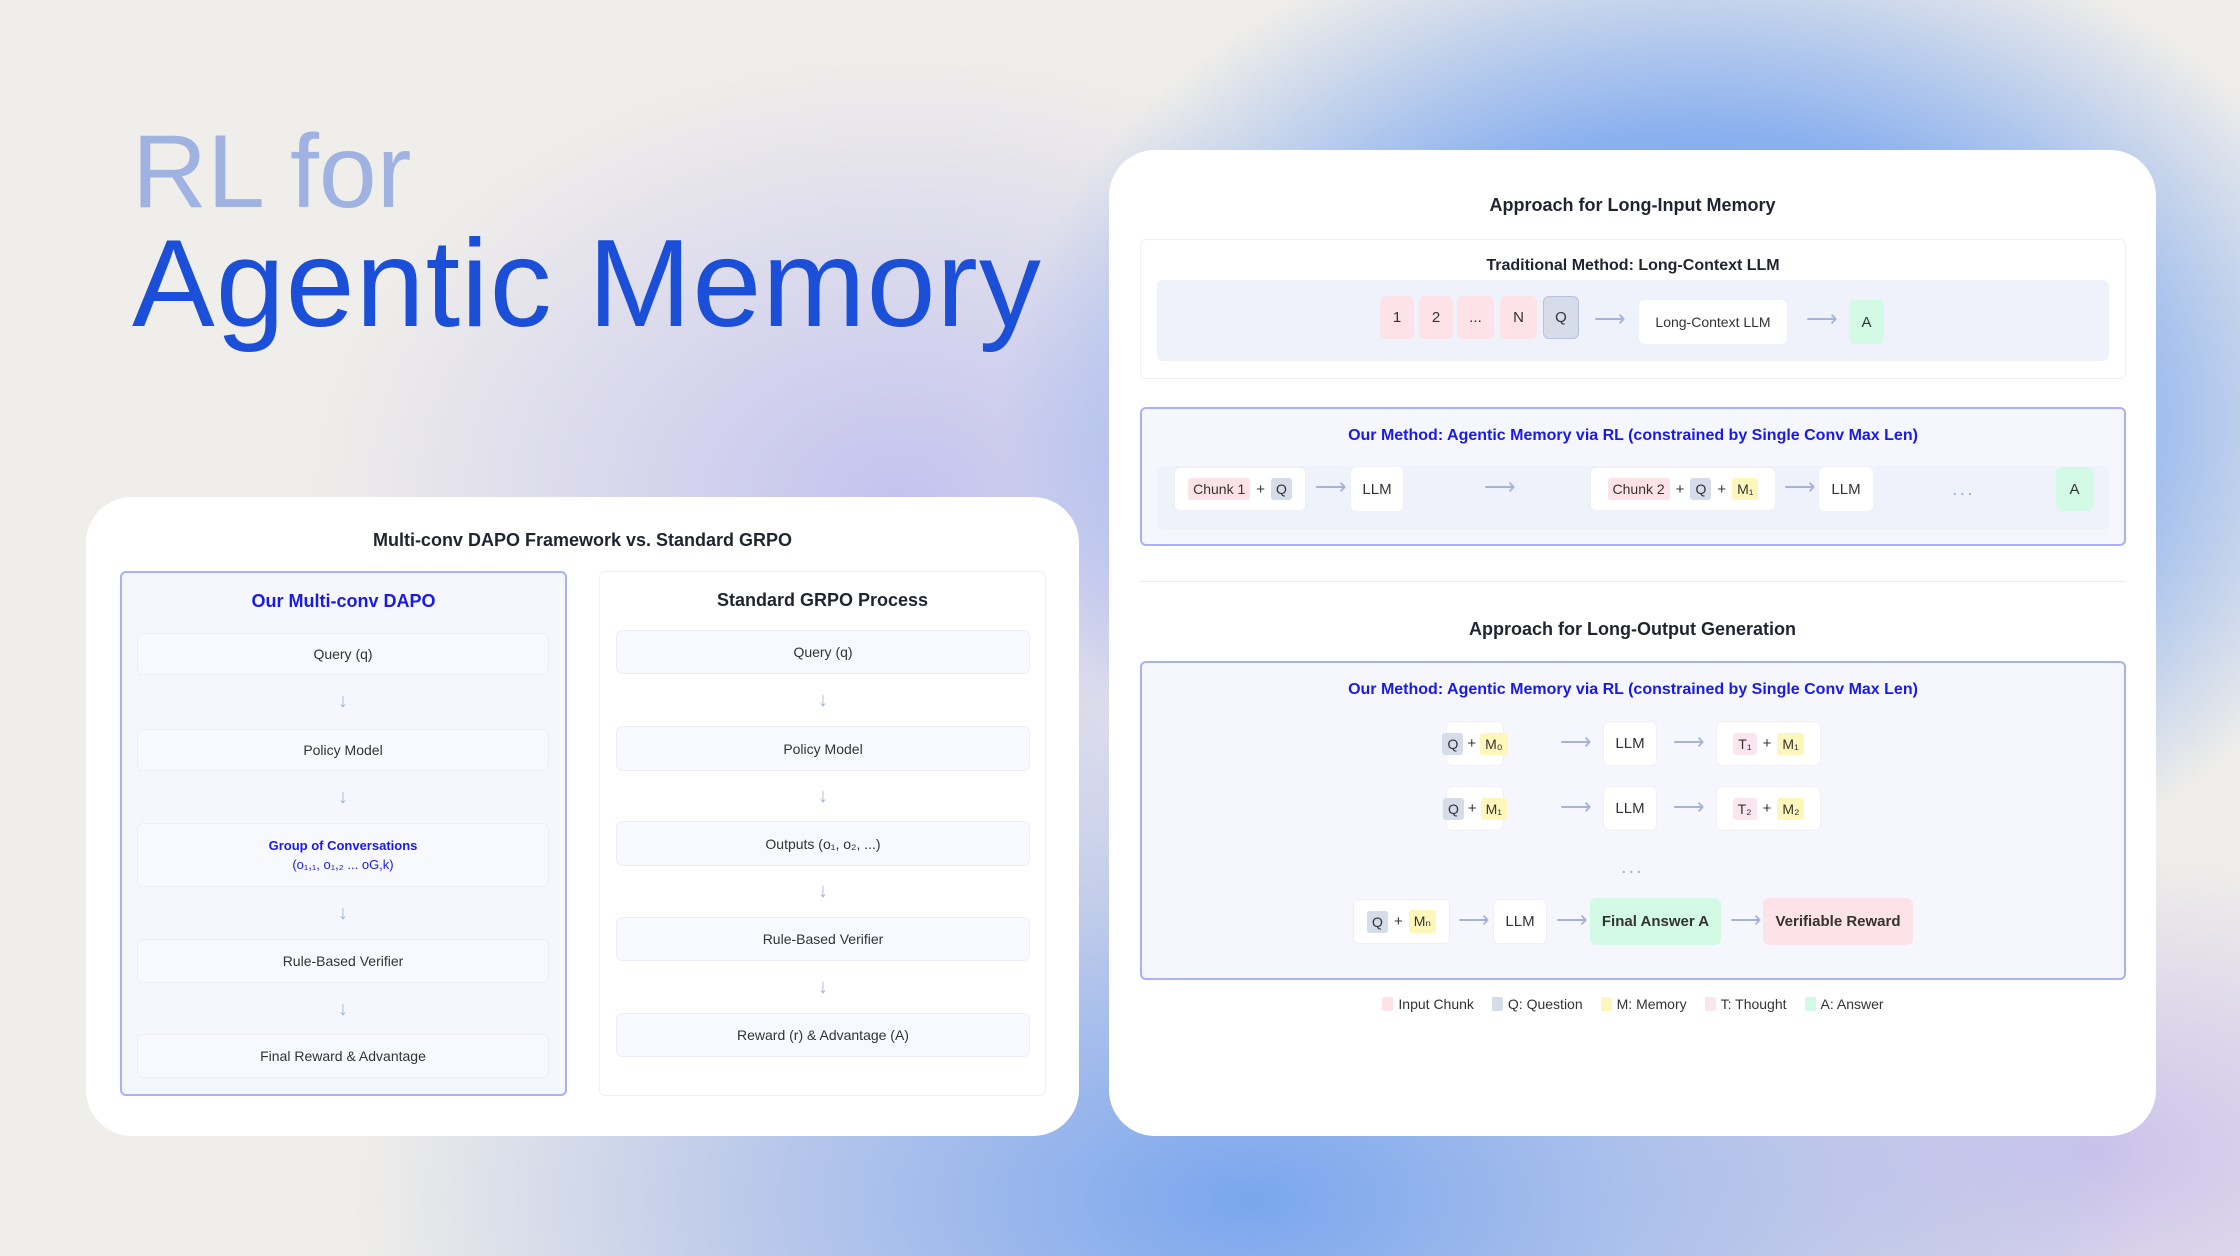 This screenshot has height=1256, width=2240. Describe the element at coordinates (587, 284) in the screenshot. I see `hero-title: Agentic Memory` at that location.